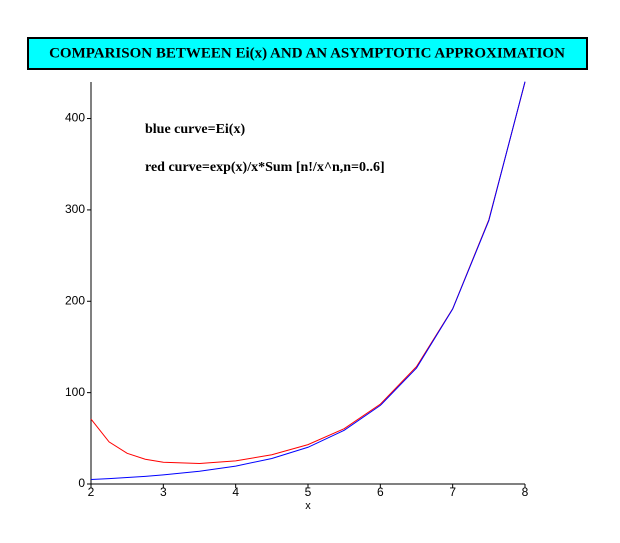 This screenshot has height=543, width=620. Describe the element at coordinates (265, 167) in the screenshot. I see `annotation: red curve=exp(x)/x*Sum [n!/x^n,n=0..6]` at that location.